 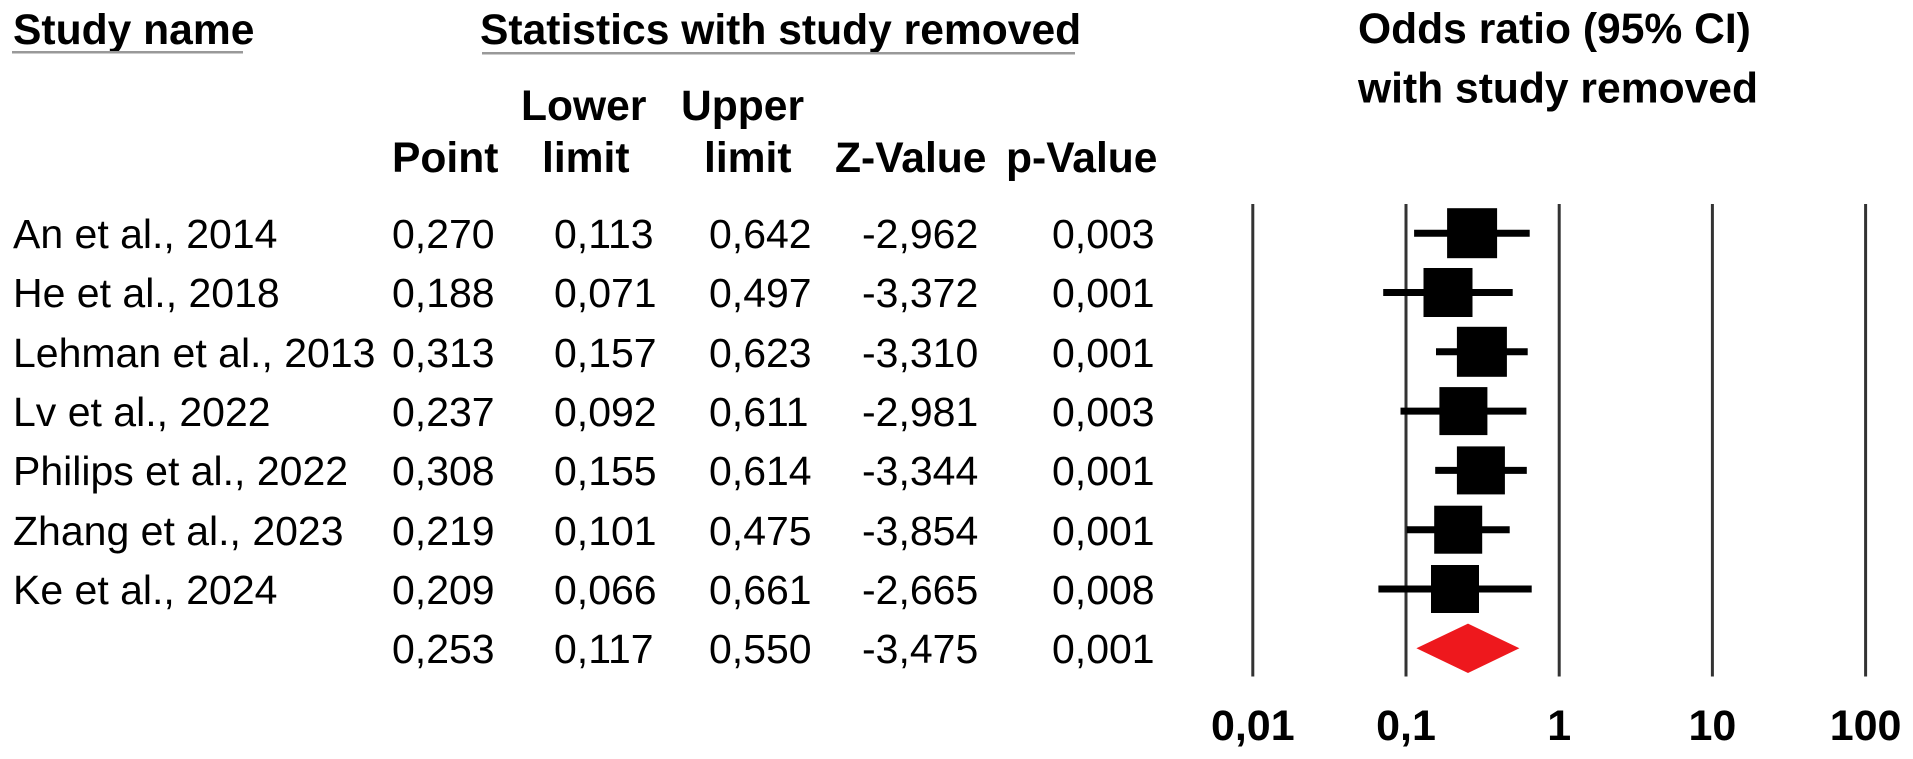 What do you see at coordinates (760, 531) in the screenshot?
I see `svg-text: 0,475` at bounding box center [760, 531].